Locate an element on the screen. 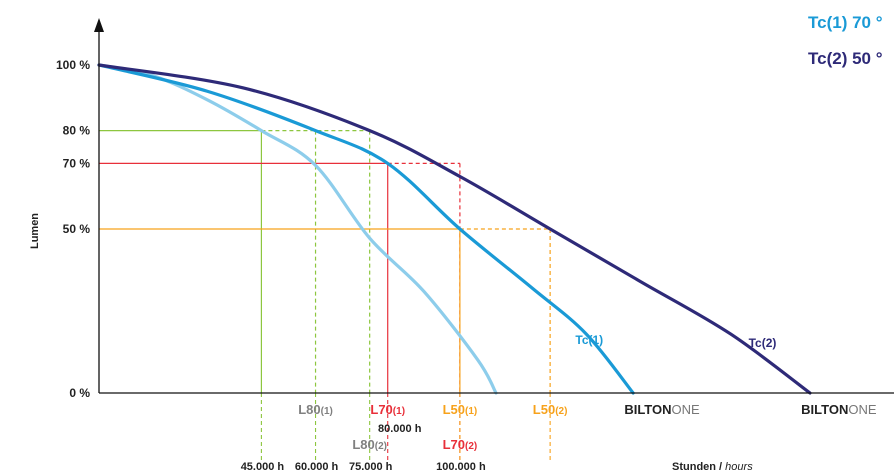  x-tick-label: 80.000 h is located at coordinates (400, 429).